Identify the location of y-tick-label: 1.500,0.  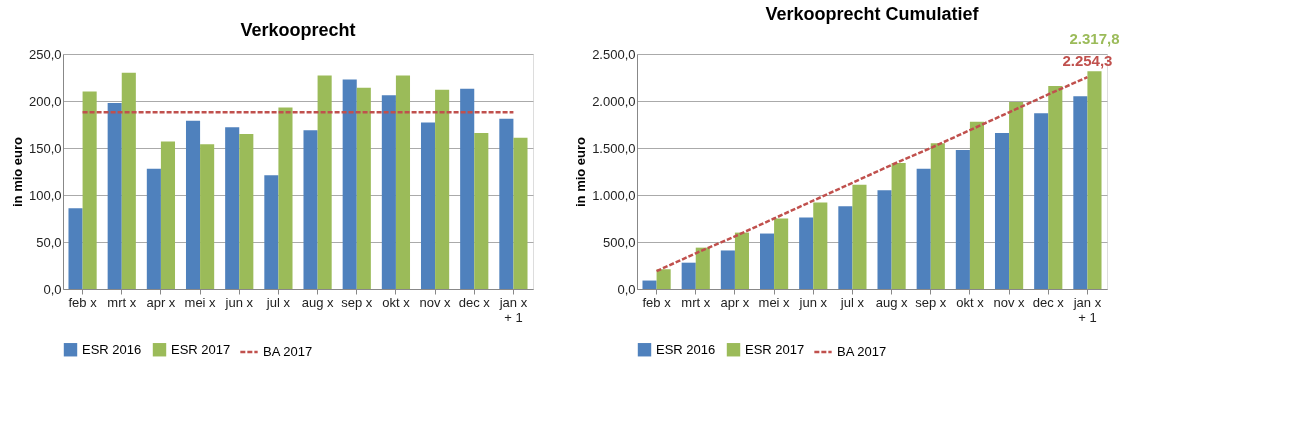
(614, 148).